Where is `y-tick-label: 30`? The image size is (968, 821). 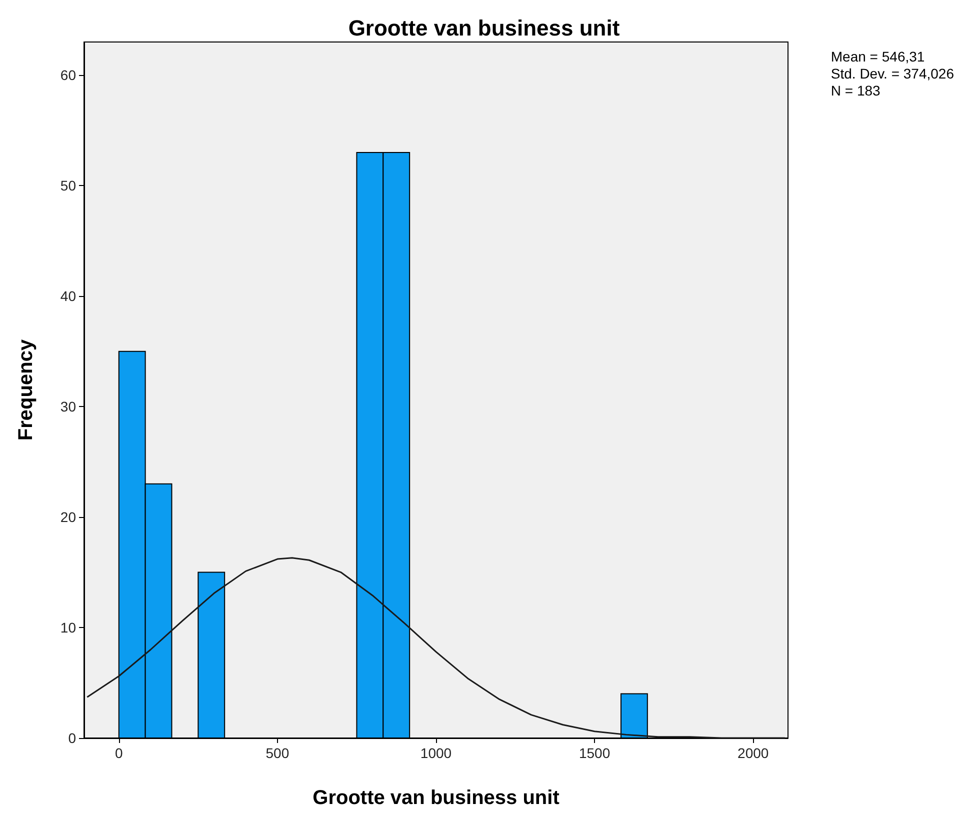
y-tick-label: 30 is located at coordinates (68, 406).